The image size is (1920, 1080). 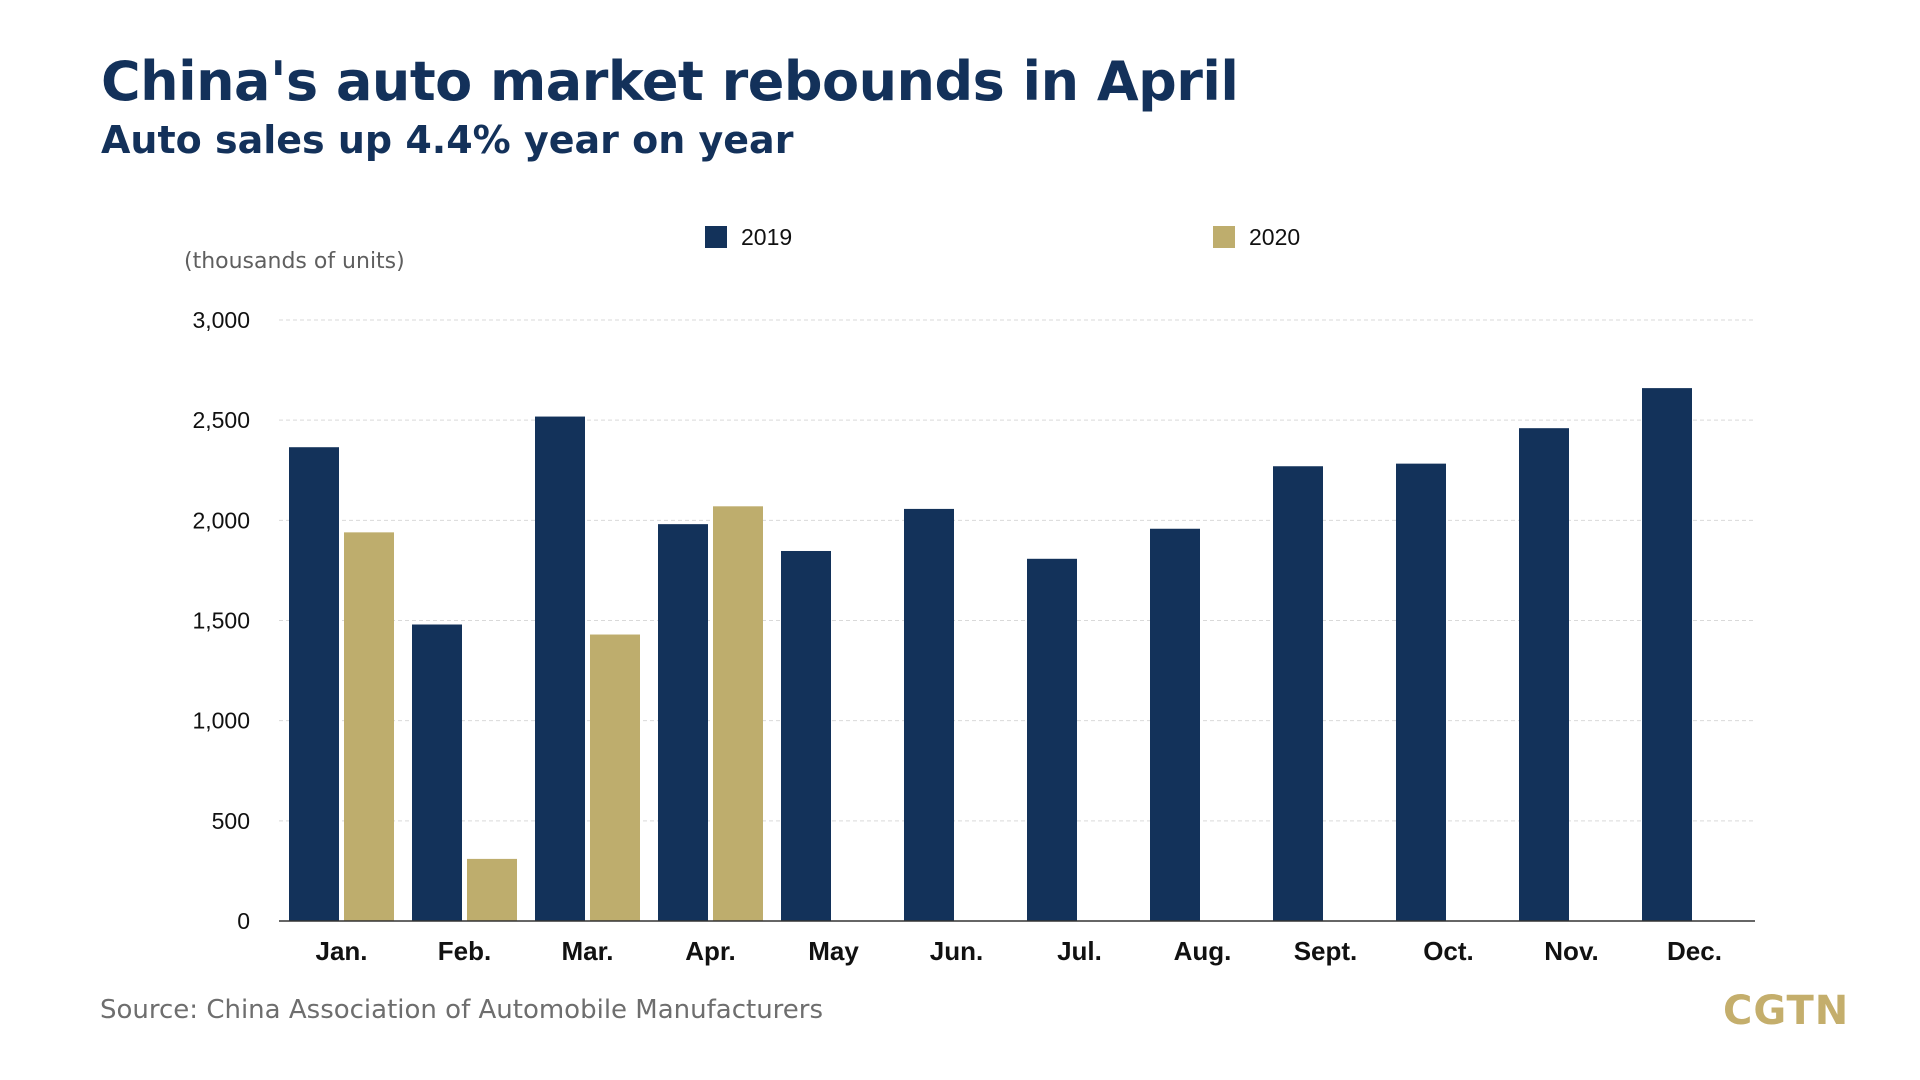 What do you see at coordinates (1694, 951) in the screenshot?
I see `x-tick-label: Dec.` at bounding box center [1694, 951].